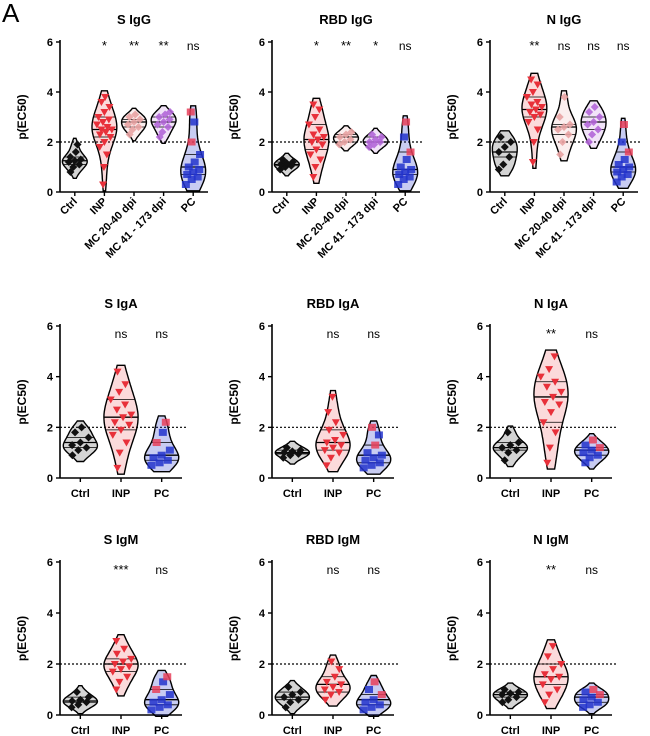  I want to click on chart-title: S IgA, so click(121, 303).